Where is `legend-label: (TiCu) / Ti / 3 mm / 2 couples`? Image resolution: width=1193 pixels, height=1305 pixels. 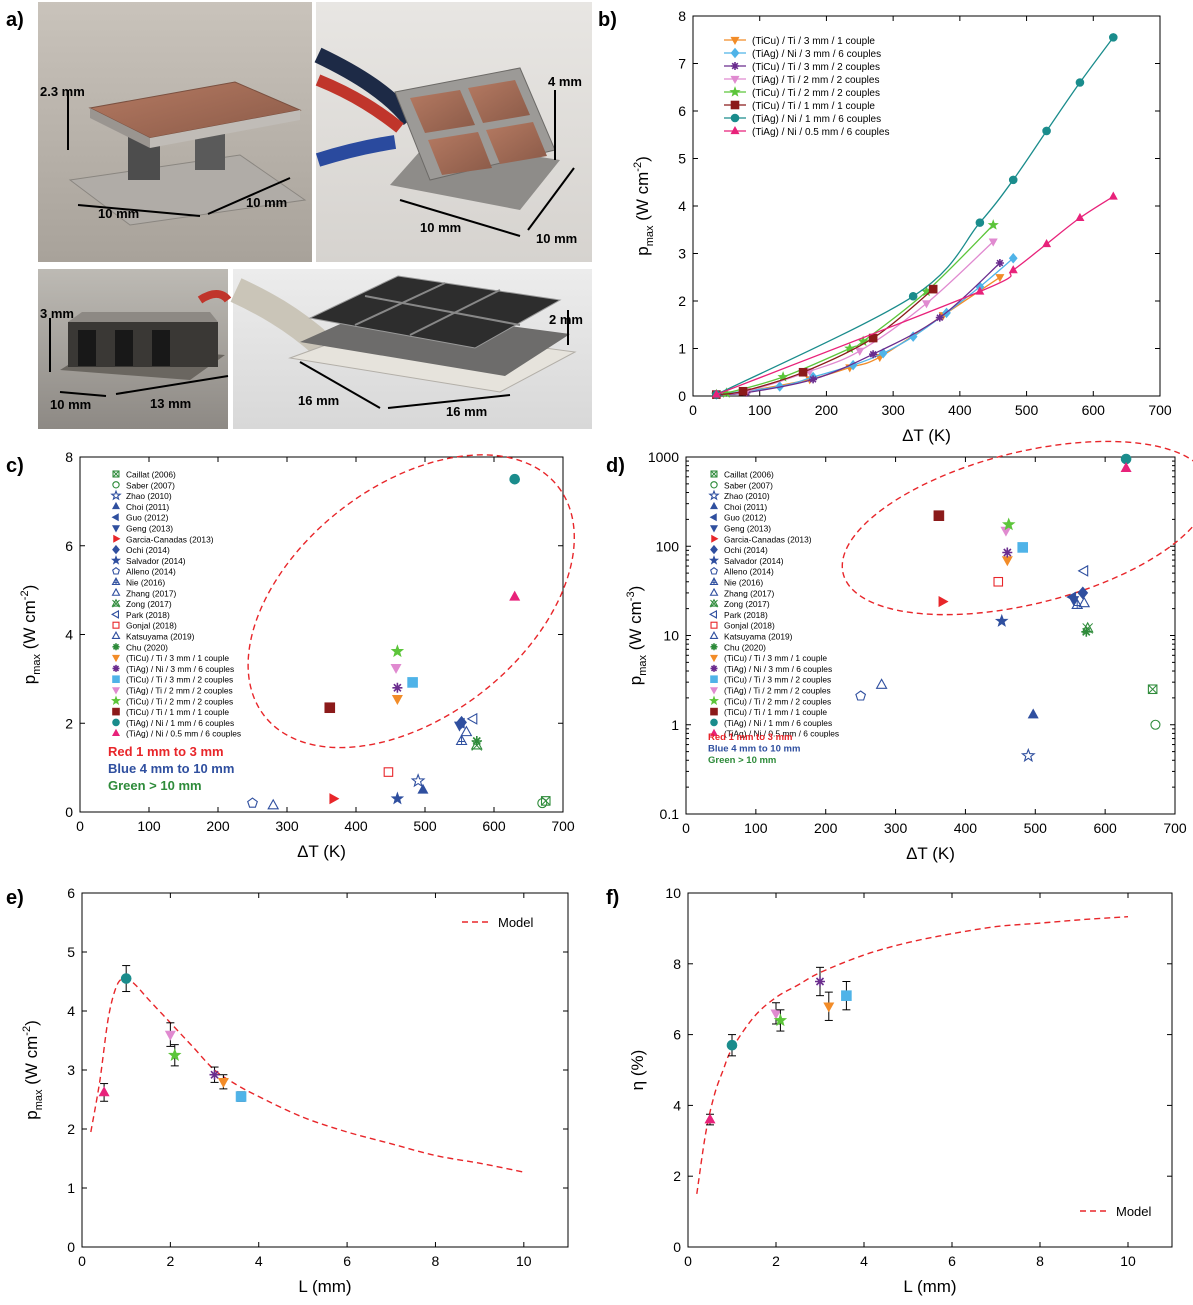 legend-label: (TiCu) / Ti / 3 mm / 2 couples is located at coordinates (816, 67).